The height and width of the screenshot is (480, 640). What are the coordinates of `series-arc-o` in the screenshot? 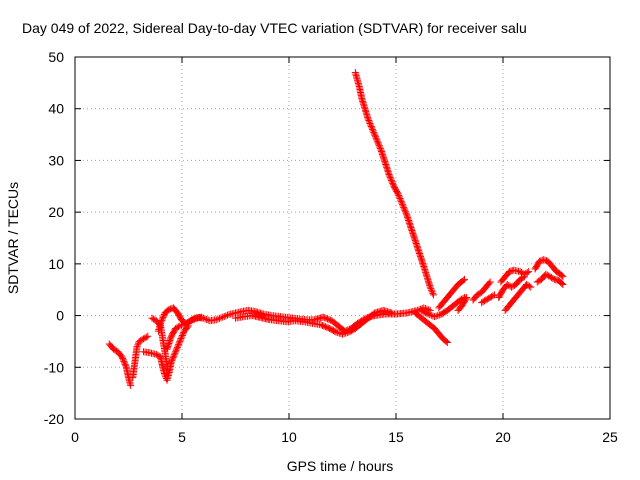 It's located at (515, 276).